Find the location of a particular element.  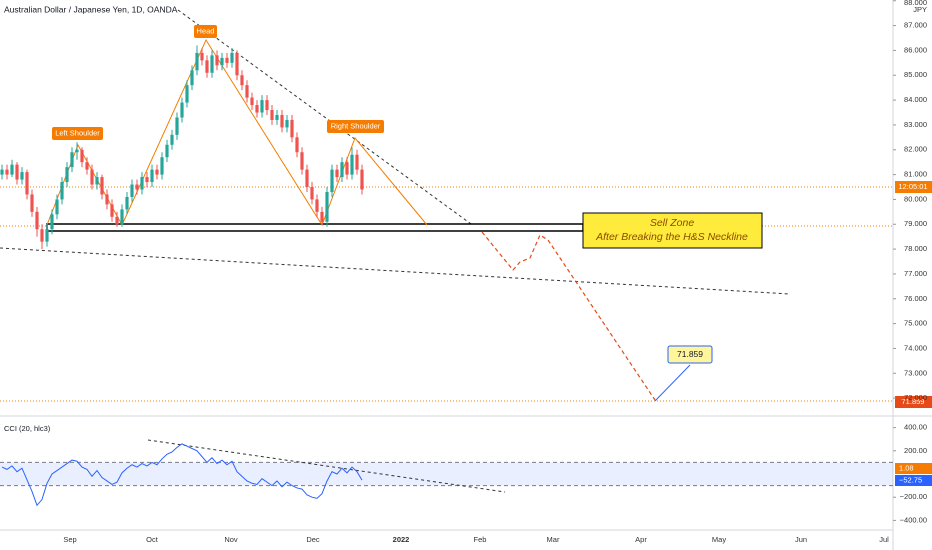

y-tick-label: 73.000 is located at coordinates (915, 372).